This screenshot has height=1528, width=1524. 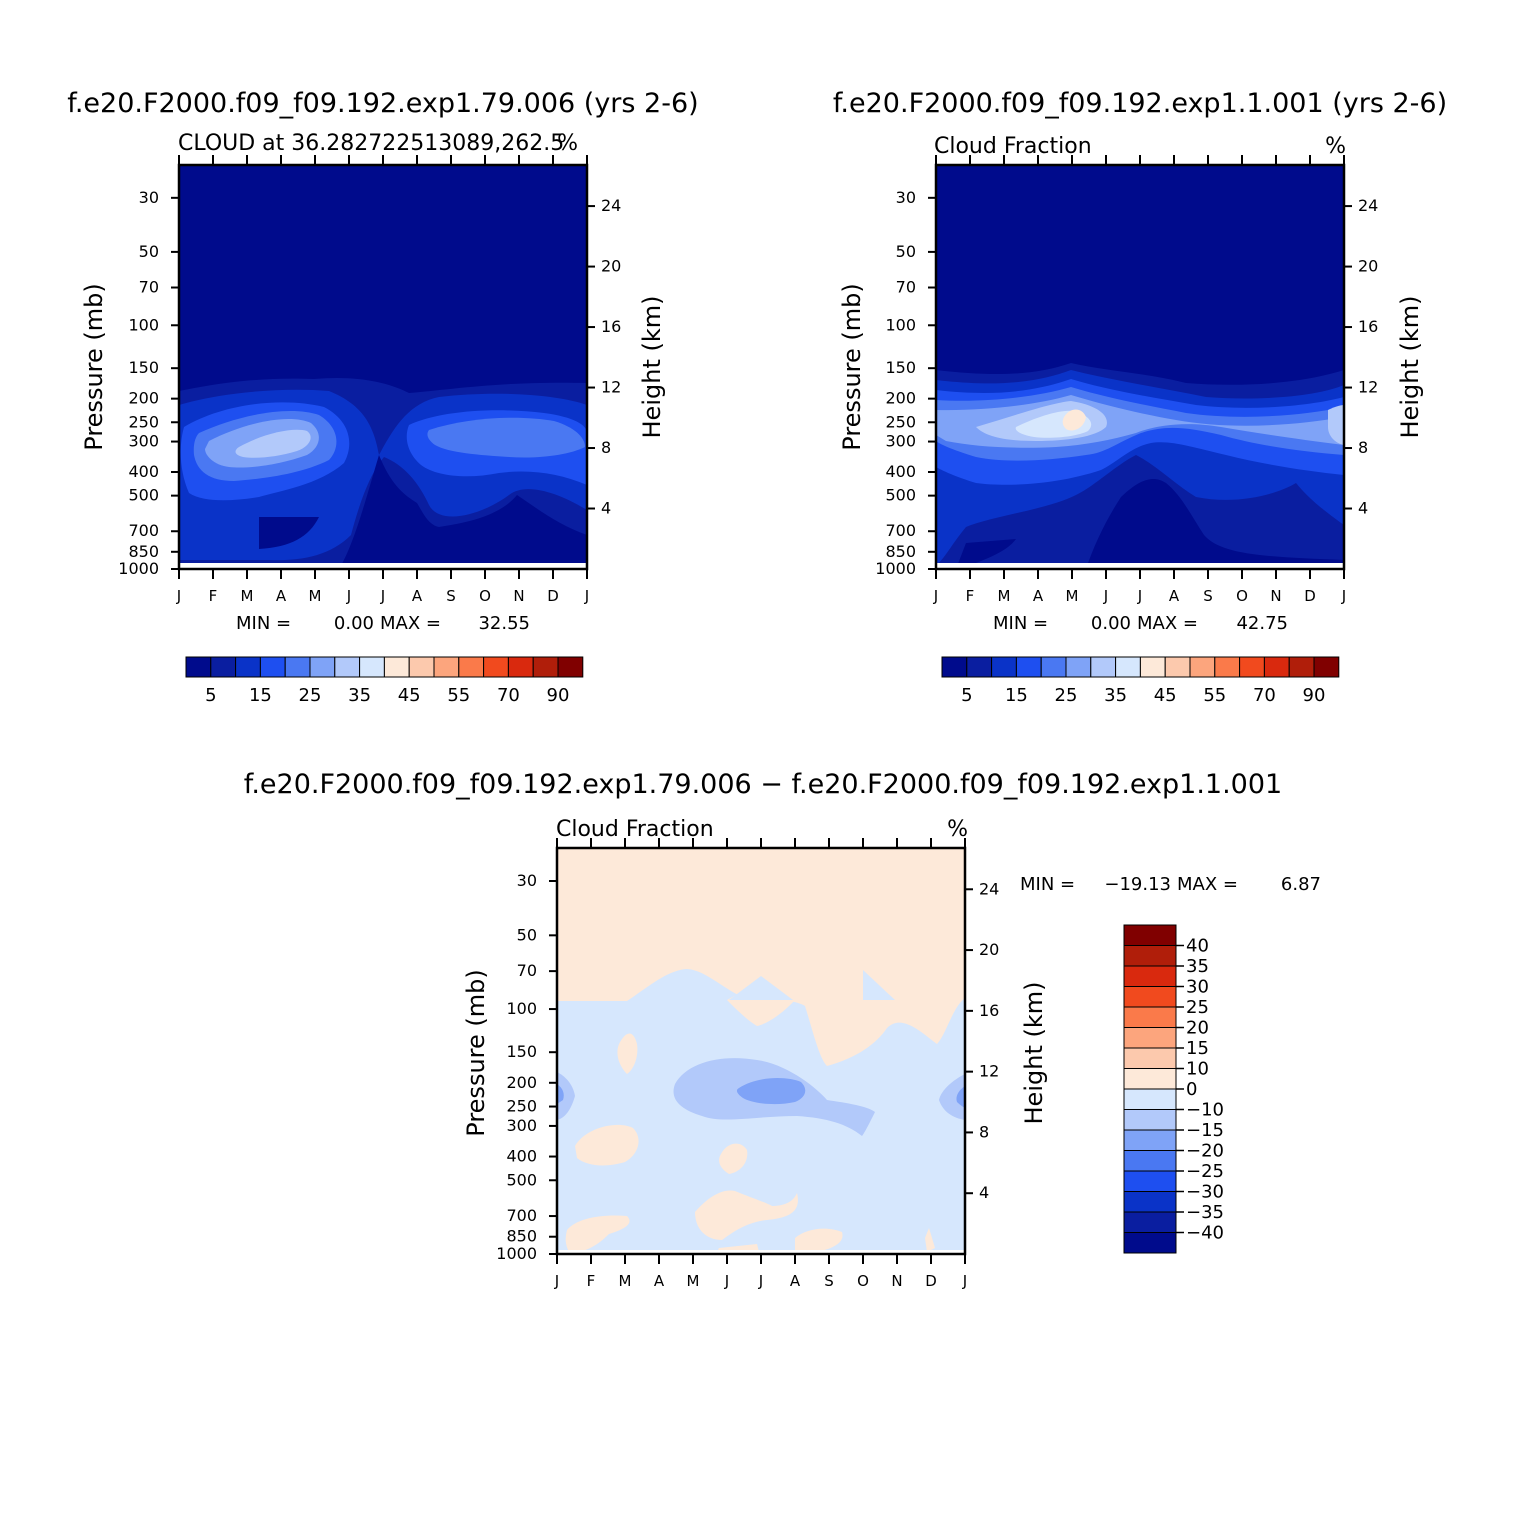 What do you see at coordinates (906, 251) in the screenshot?
I see `panel-b-ytick-label: 50` at bounding box center [906, 251].